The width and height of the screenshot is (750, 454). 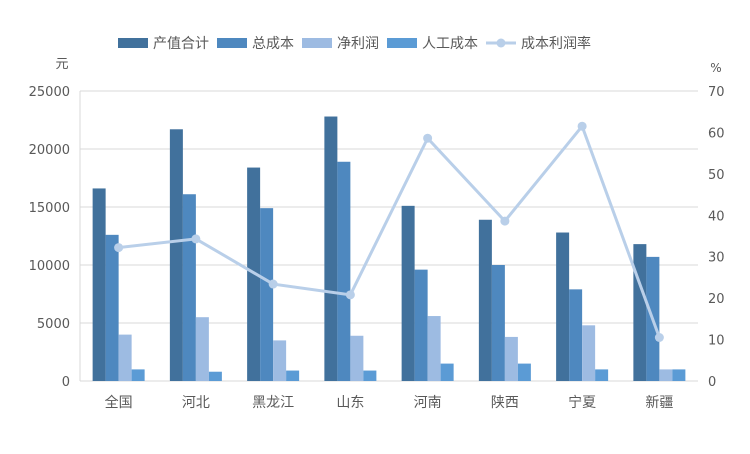 What do you see at coordinates (66, 382) in the screenshot?
I see `y-tick-label: 0` at bounding box center [66, 382].